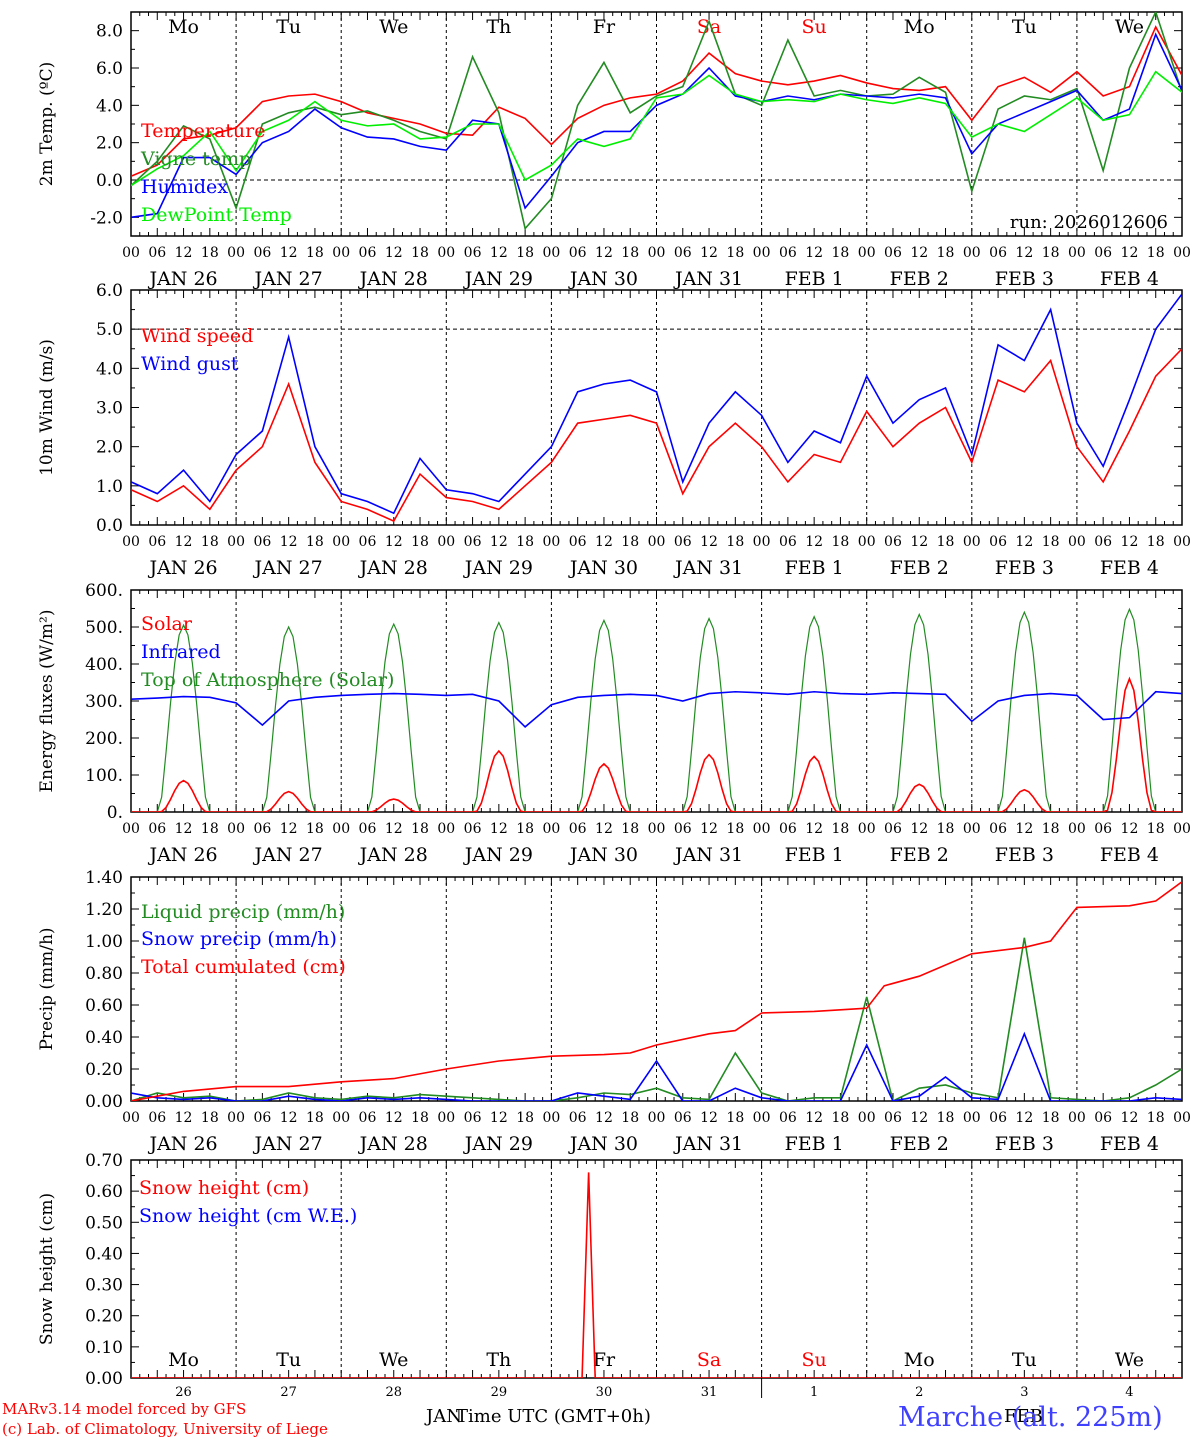 This screenshot has width=1194, height=1440. What do you see at coordinates (104, 910) in the screenshot?
I see `y-tick-label: 1.20` at bounding box center [104, 910].